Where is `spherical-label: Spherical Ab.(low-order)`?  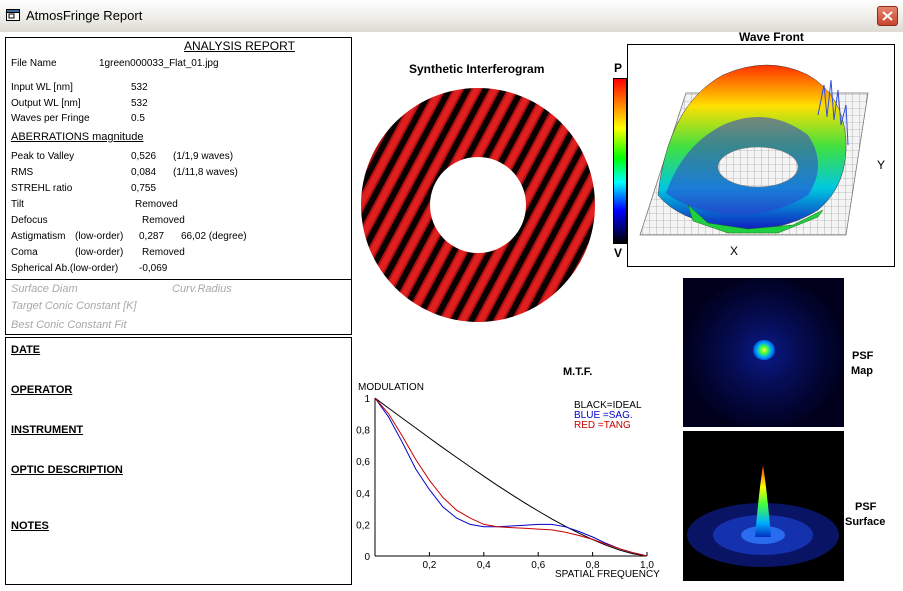
spherical-label: Spherical Ab.(low-order) is located at coordinates (65, 268).